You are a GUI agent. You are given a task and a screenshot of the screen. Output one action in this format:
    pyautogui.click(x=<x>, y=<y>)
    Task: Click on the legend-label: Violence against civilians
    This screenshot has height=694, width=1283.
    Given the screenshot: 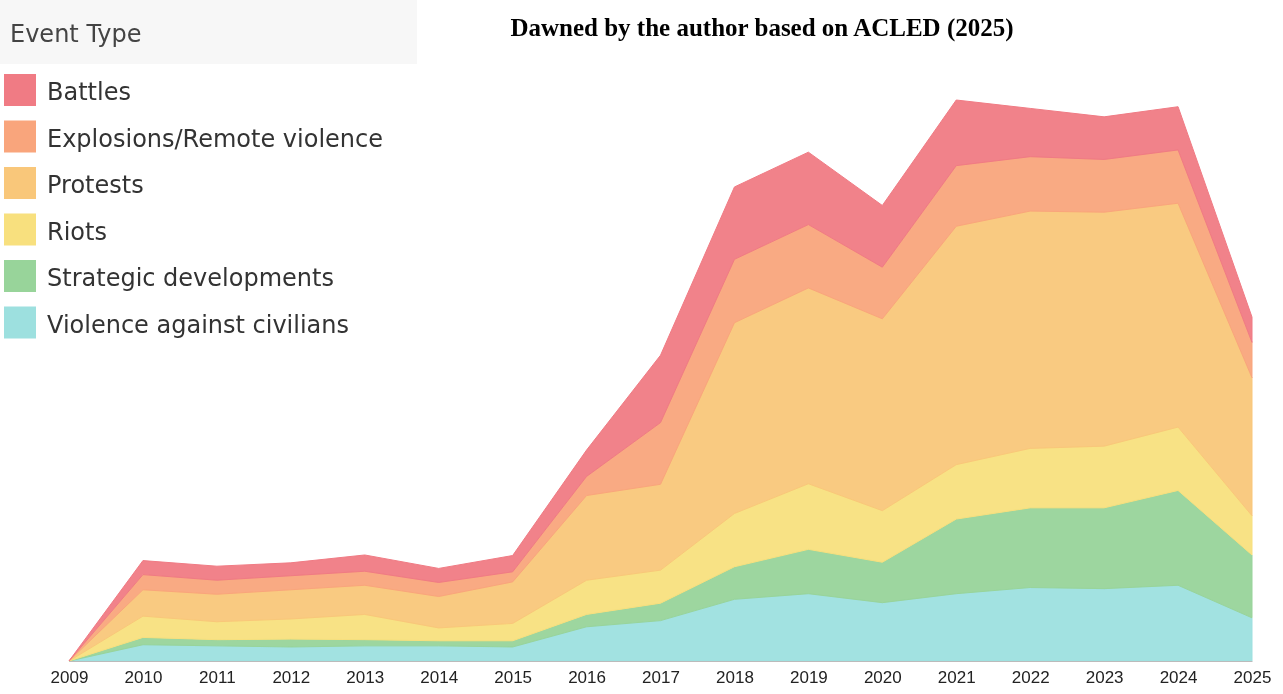 What is the action you would take?
    pyautogui.click(x=198, y=324)
    